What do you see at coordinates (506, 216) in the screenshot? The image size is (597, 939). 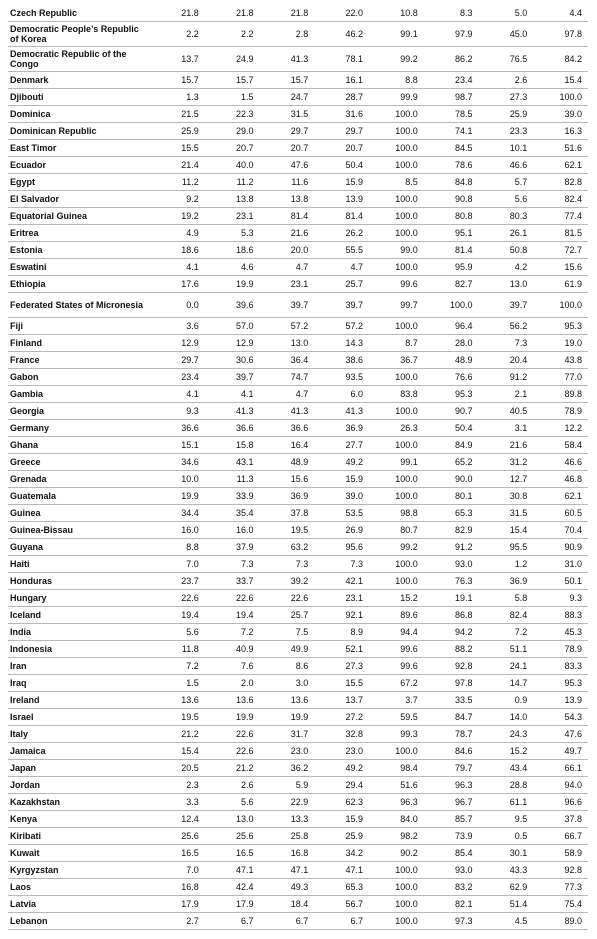 I see `value-cell: 80.3` at bounding box center [506, 216].